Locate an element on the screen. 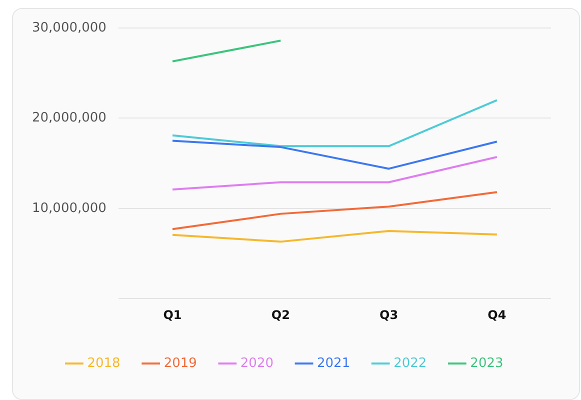  y-tick-label: 10,000,000 is located at coordinates (69, 208).